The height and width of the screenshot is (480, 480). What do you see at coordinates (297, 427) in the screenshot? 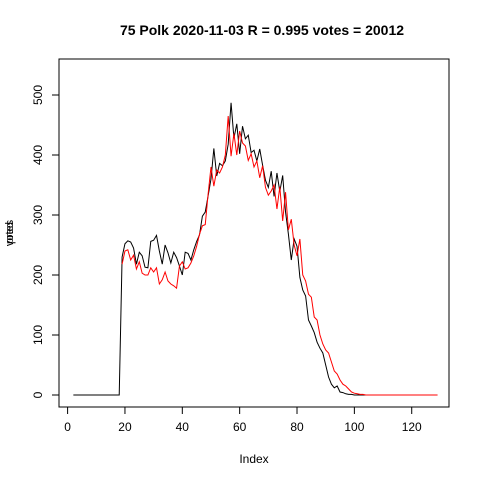
I see `x-tick-label: 80` at bounding box center [297, 427].